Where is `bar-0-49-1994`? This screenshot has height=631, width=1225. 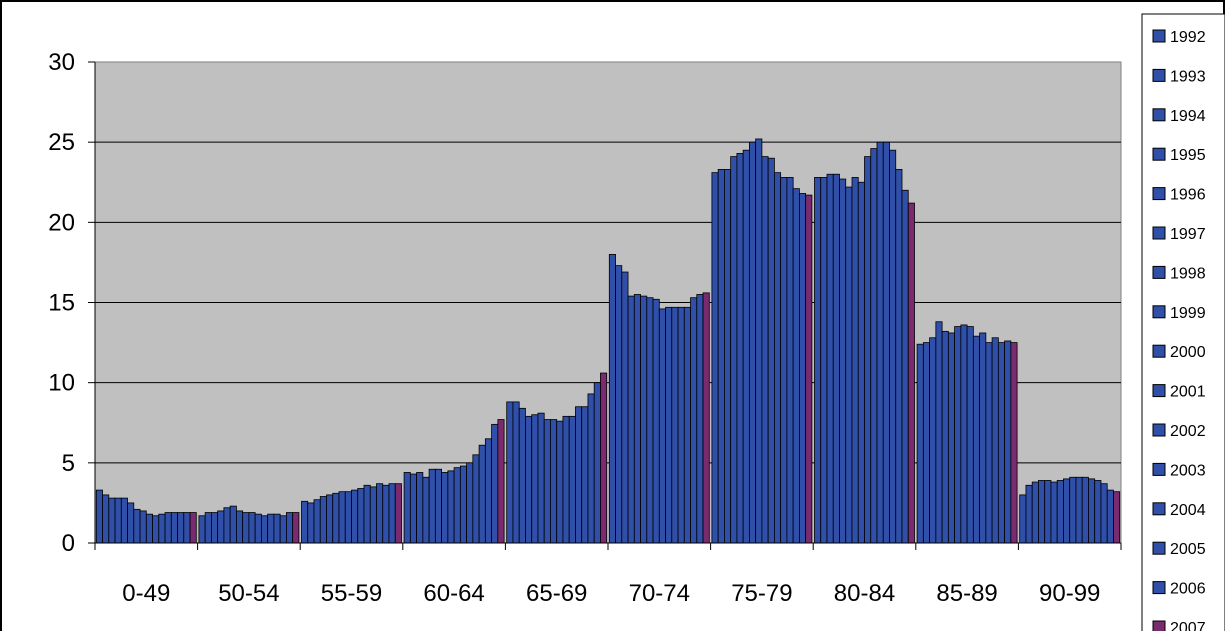
bar-0-49-1994 is located at coordinates (112, 520).